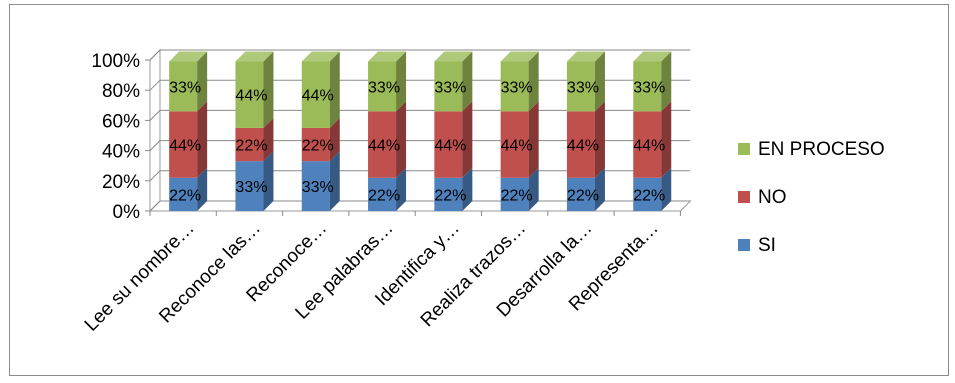  What do you see at coordinates (767, 245) in the screenshot?
I see `legend-label: SI` at bounding box center [767, 245].